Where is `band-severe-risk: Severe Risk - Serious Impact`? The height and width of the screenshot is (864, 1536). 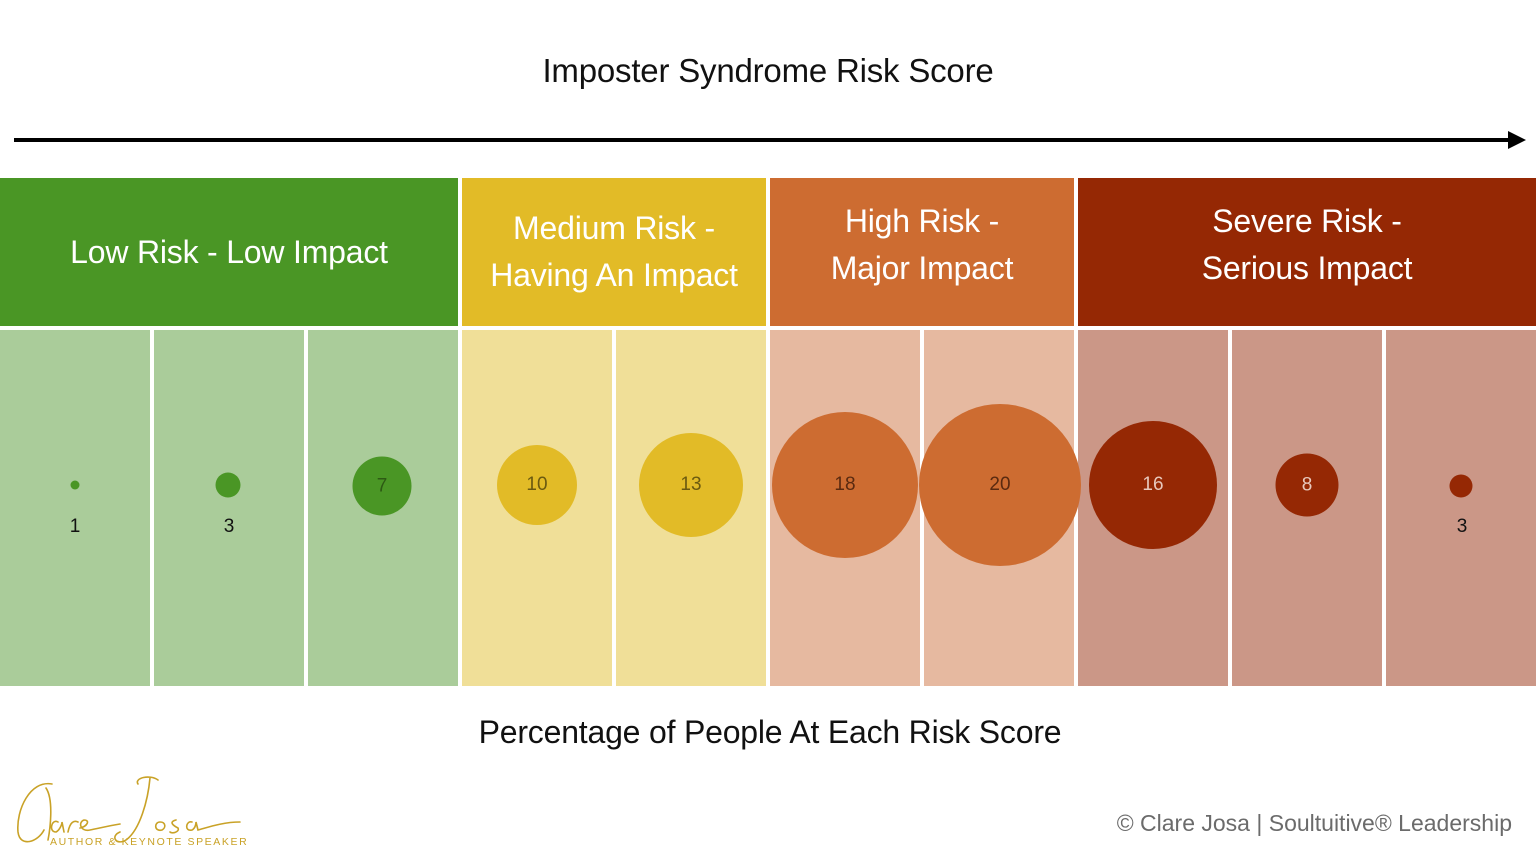 band-severe-risk: Severe Risk - Serious Impact is located at coordinates (1307, 252).